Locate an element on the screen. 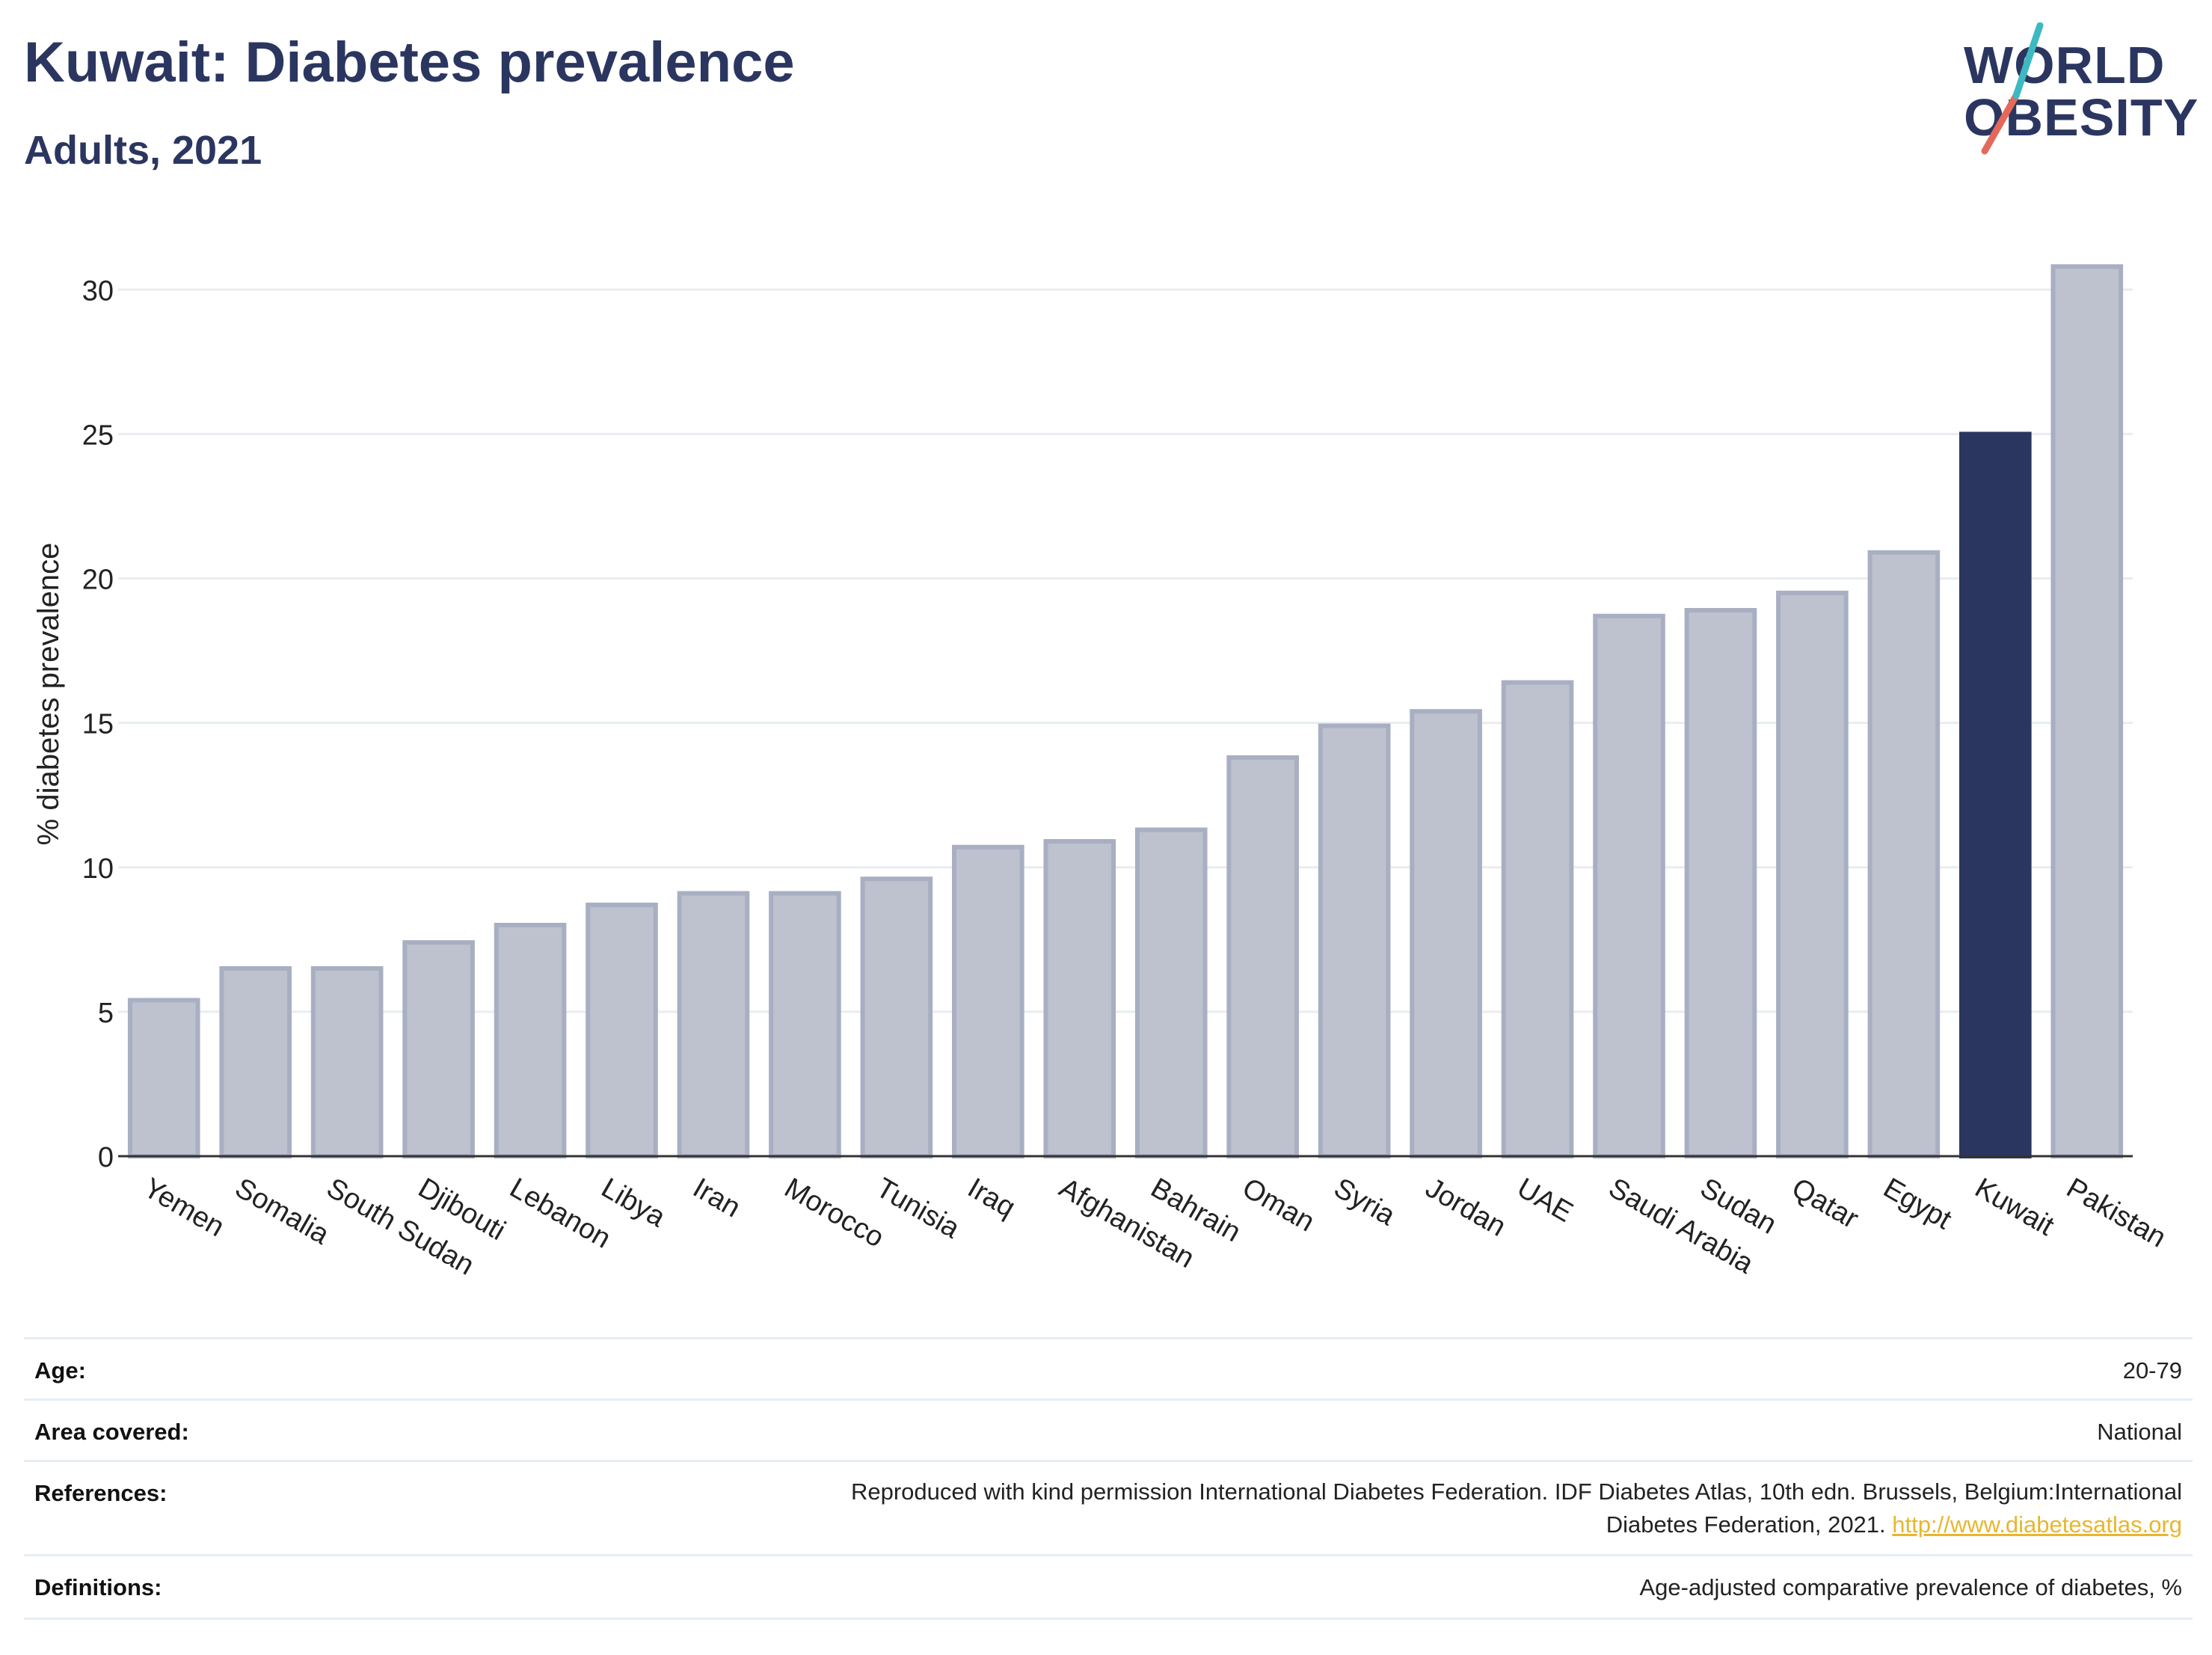 The height and width of the screenshot is (1655, 2212). bar-lebanon is located at coordinates (530, 1040).